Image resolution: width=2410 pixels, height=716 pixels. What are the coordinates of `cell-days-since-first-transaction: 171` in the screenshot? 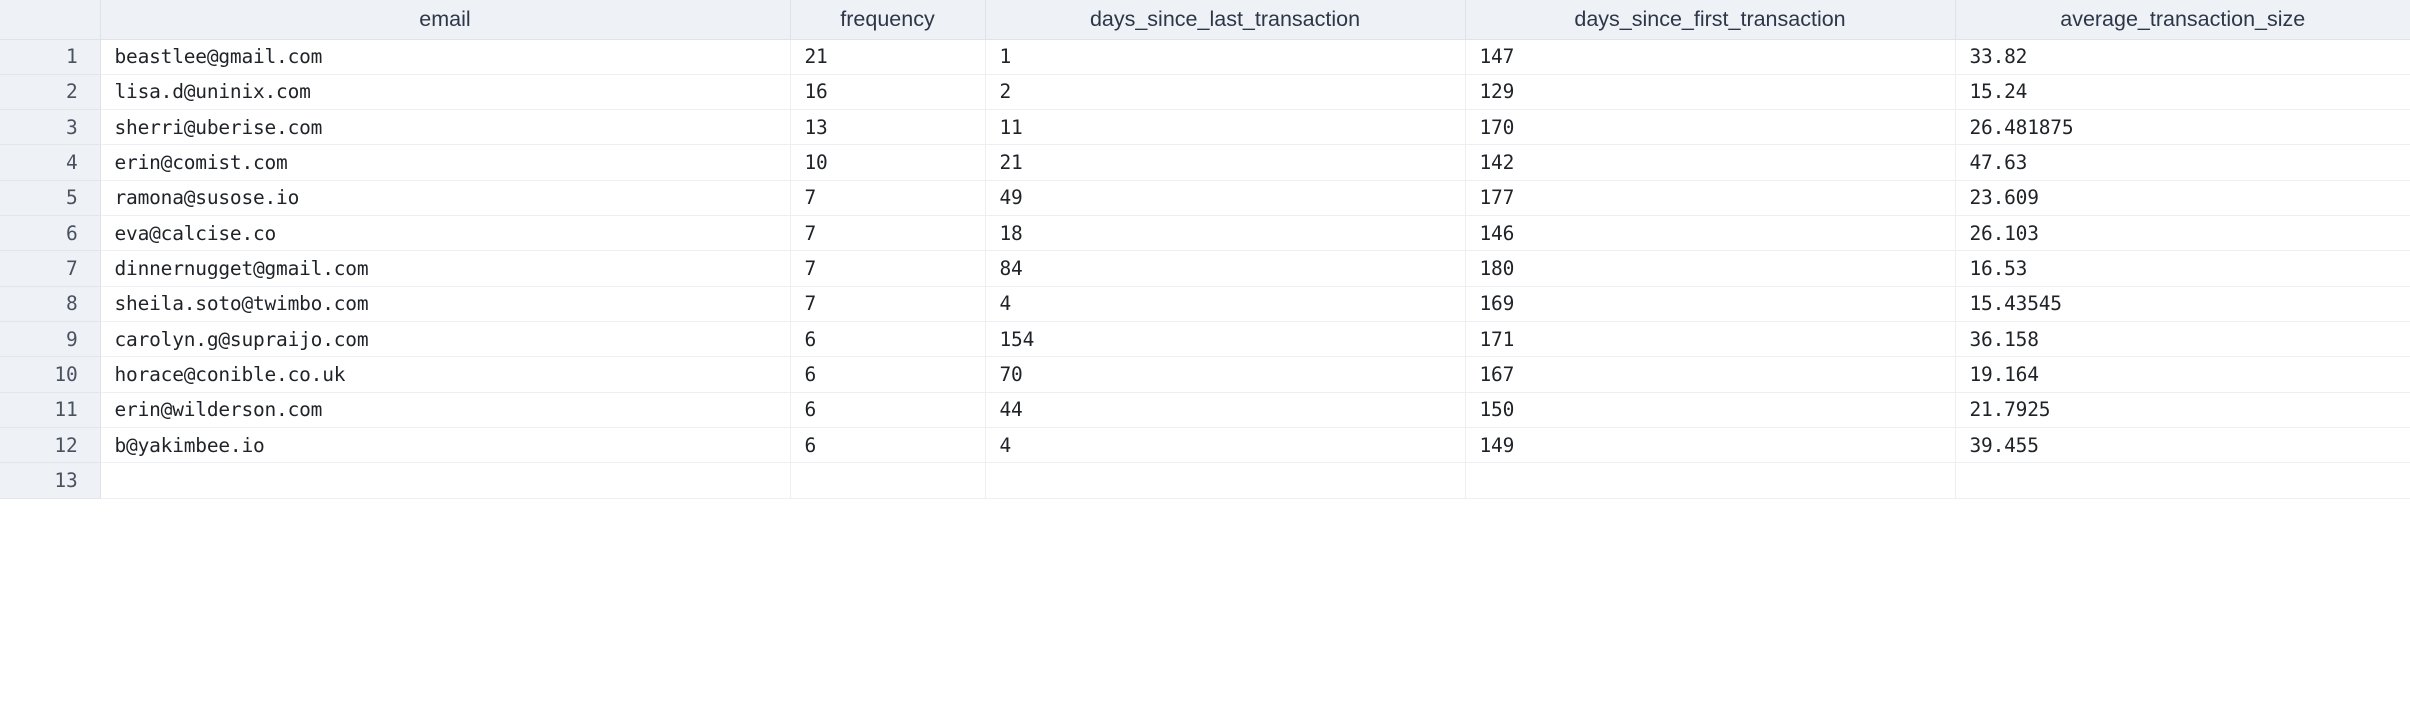 It's located at (1710, 339).